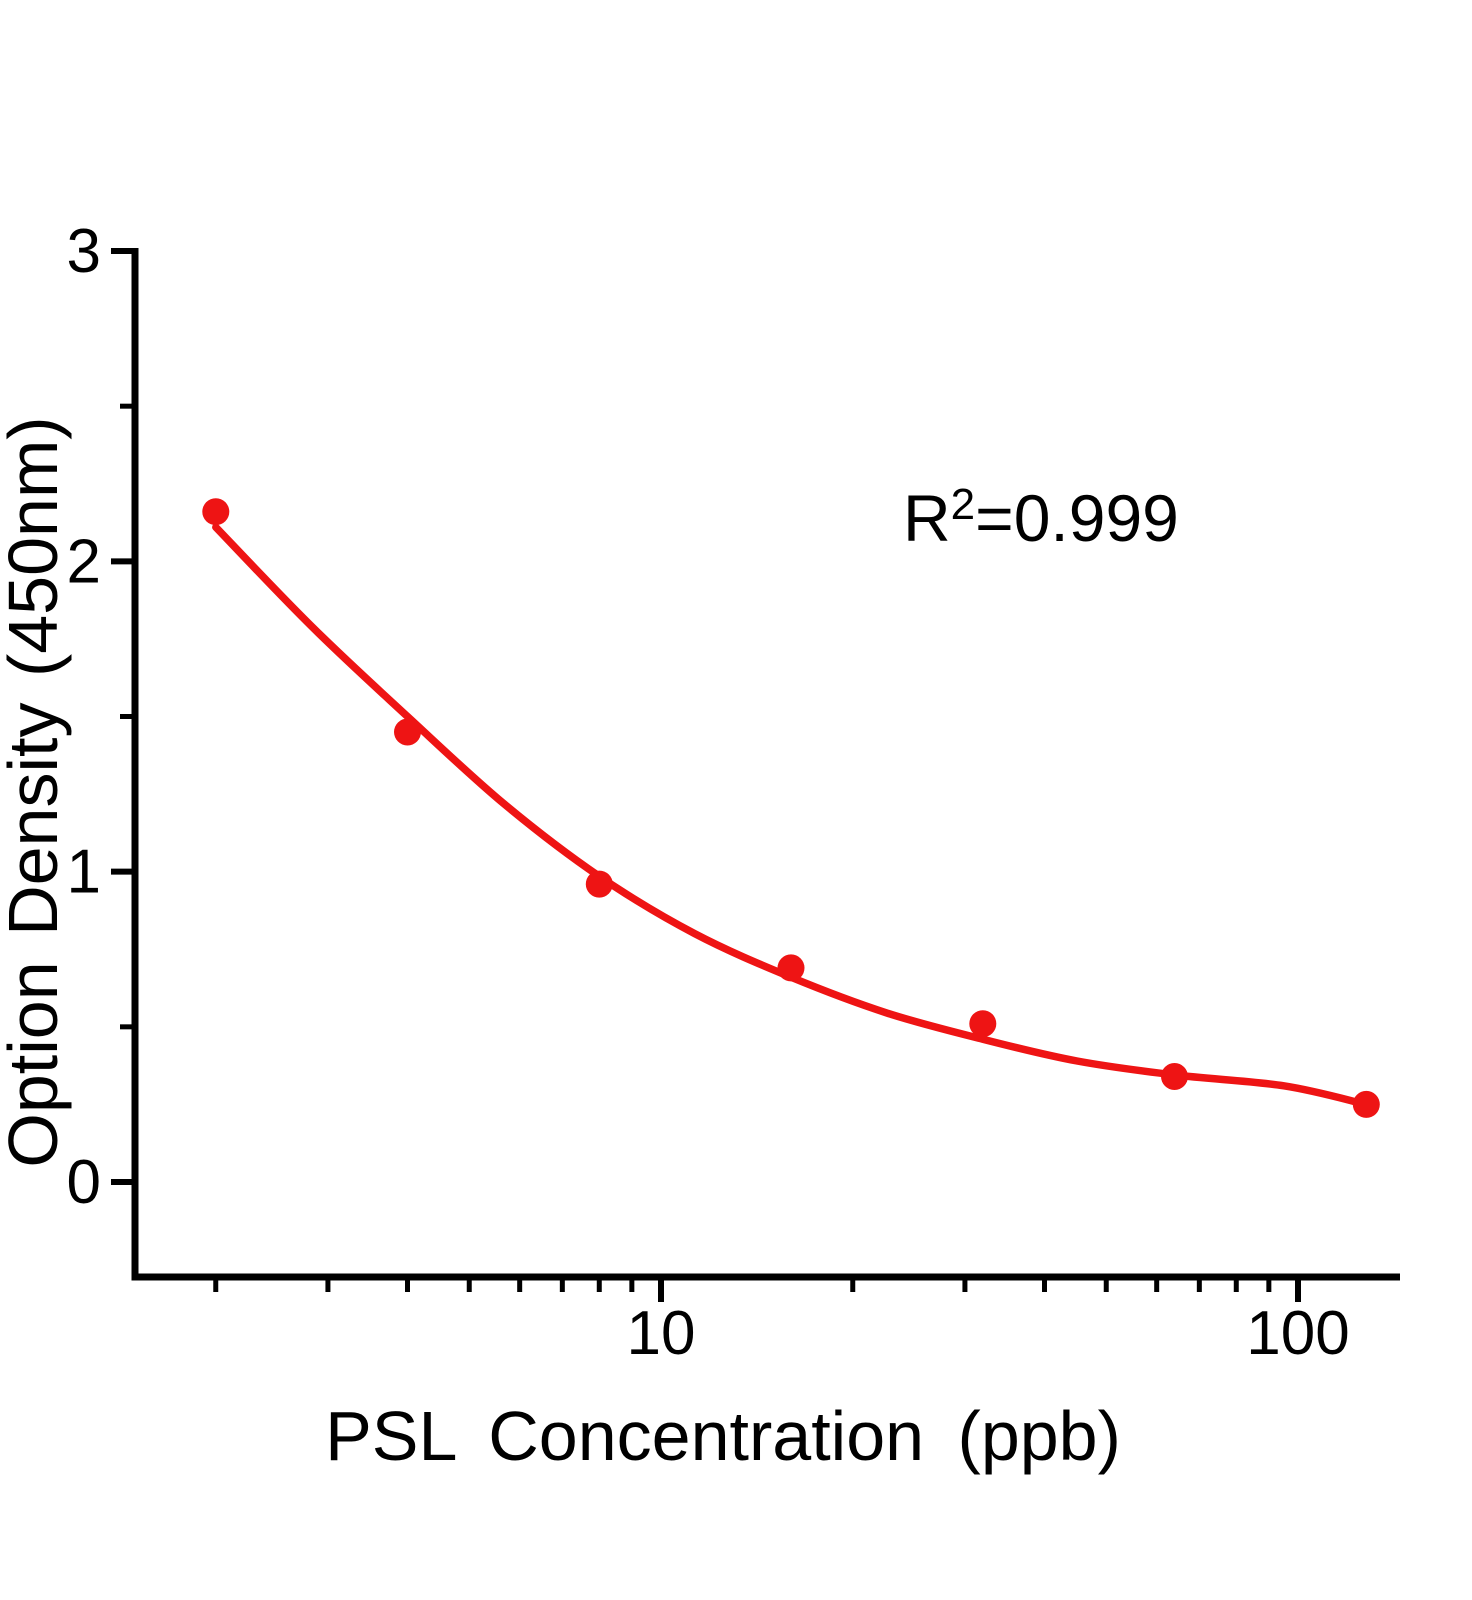  I want to click on y-axis-tick-label: 2, so click(84, 561).